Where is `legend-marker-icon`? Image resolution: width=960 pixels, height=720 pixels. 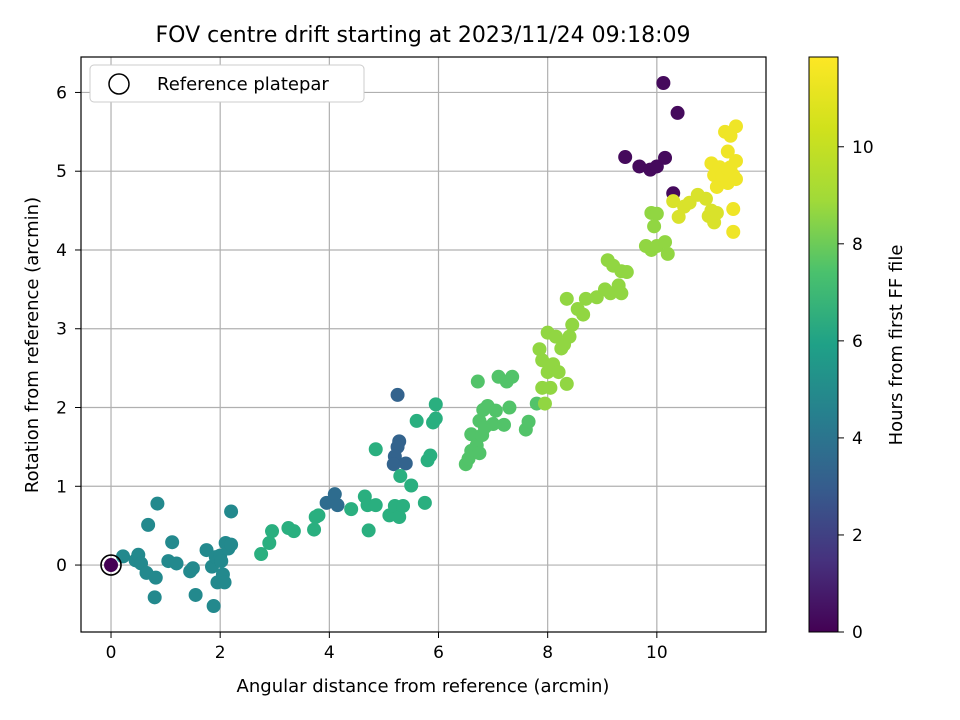 legend-marker-icon is located at coordinates (119, 84).